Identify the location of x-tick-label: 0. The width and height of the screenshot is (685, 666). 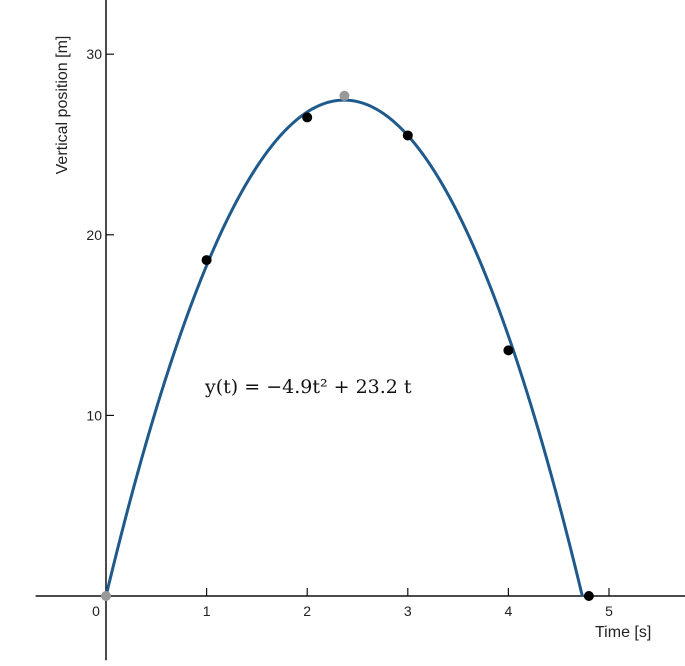
(96, 611).